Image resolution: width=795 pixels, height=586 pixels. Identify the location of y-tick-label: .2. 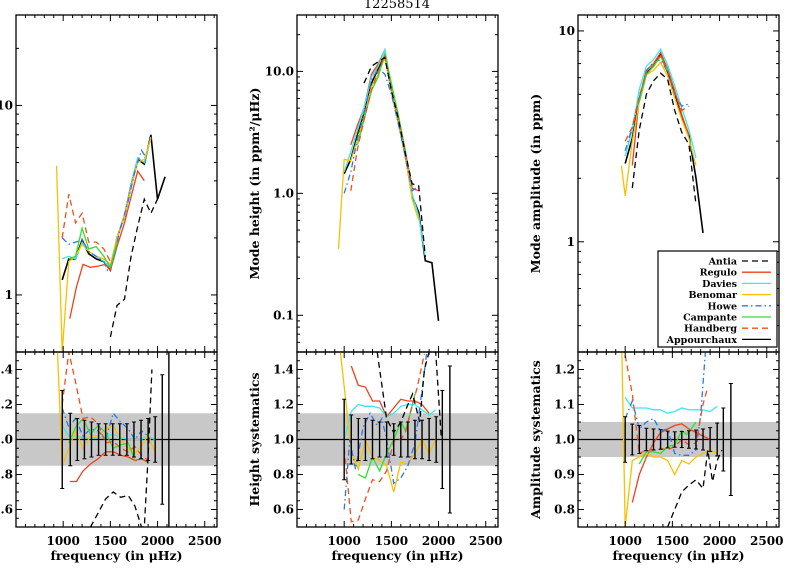
(6, 405).